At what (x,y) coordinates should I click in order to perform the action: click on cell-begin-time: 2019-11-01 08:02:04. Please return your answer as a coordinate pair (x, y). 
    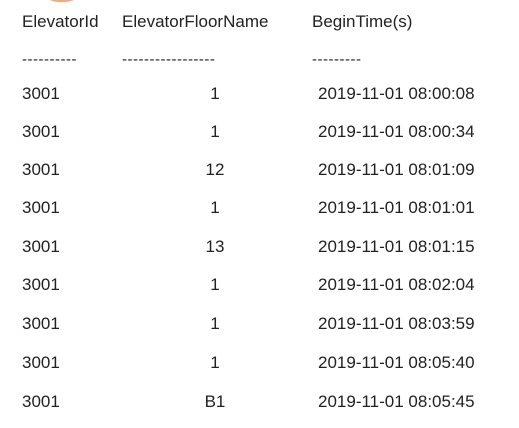
    Looking at the image, I should click on (396, 284).